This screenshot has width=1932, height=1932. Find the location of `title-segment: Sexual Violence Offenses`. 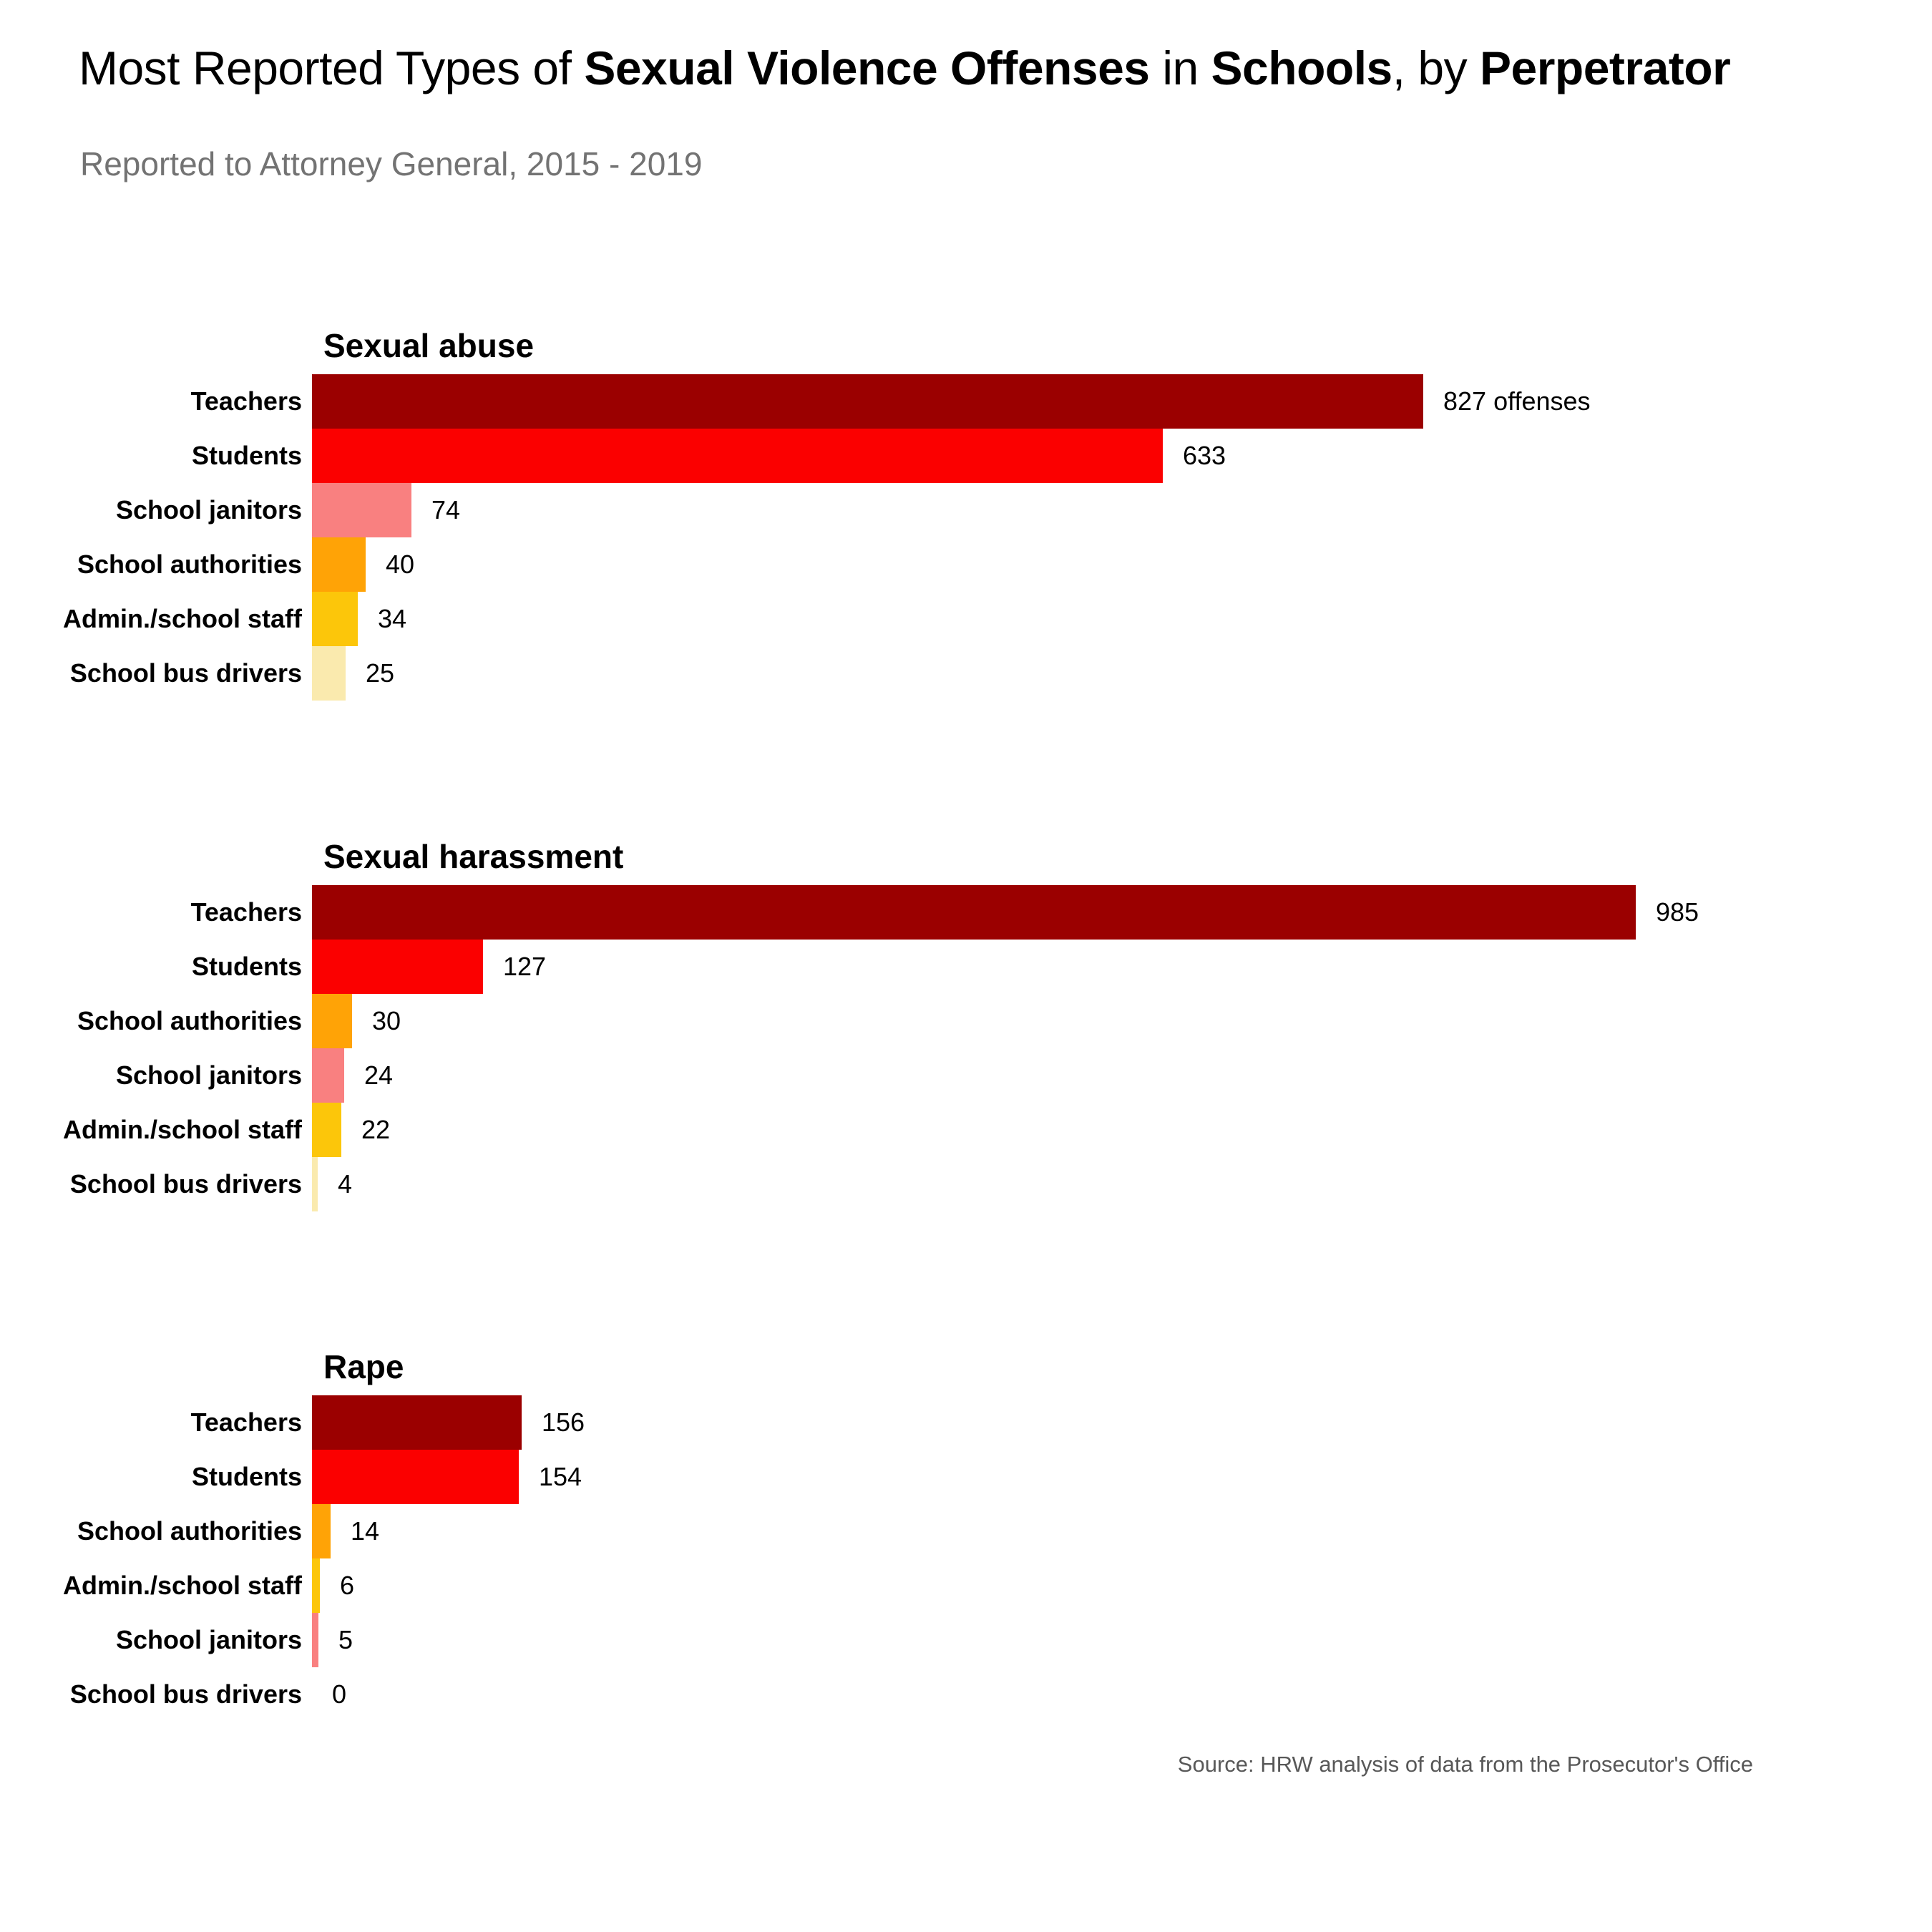

title-segment: Sexual Violence Offenses is located at coordinates (867, 68).